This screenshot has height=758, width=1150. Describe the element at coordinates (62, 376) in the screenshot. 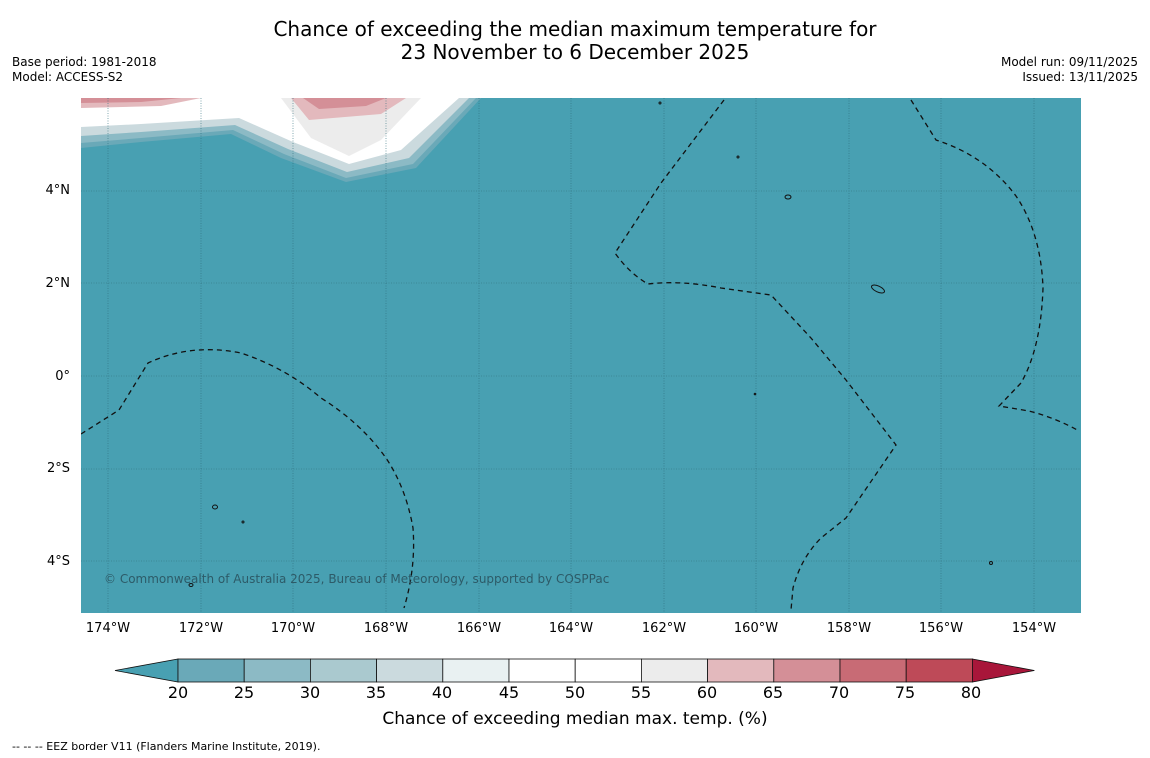

I see `lat-label-0: 0°` at that location.